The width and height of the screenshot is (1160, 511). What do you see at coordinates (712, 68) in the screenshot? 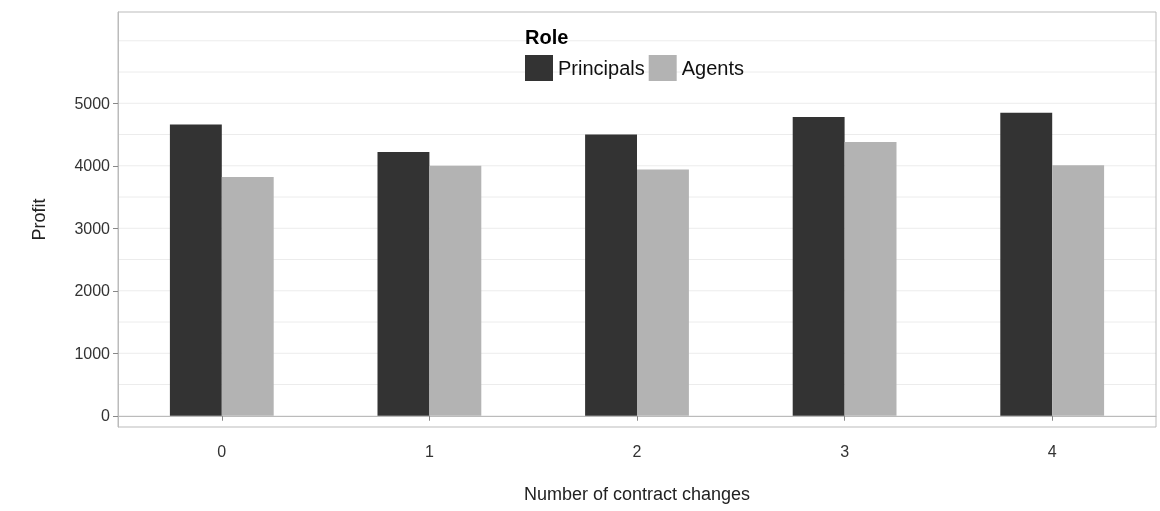
I see `legend-label: Agents` at bounding box center [712, 68].